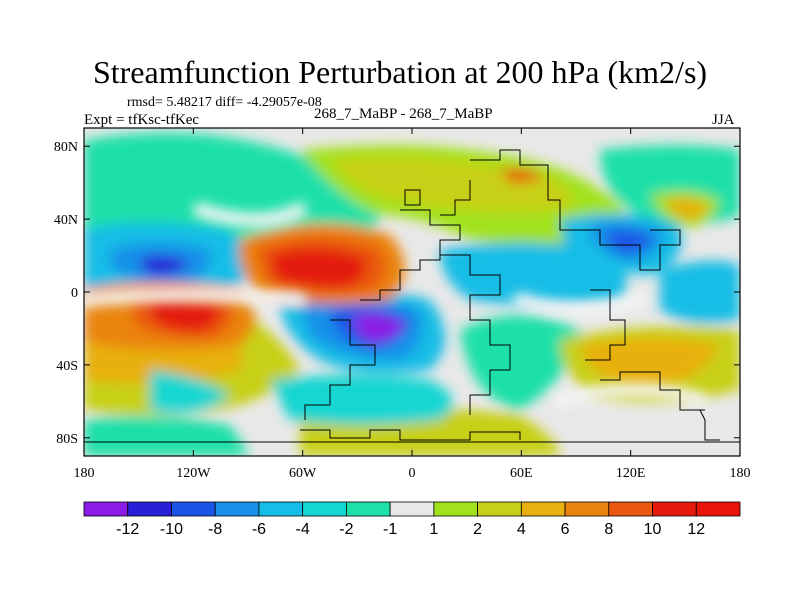  What do you see at coordinates (412, 519) in the screenshot?
I see `colorbar: -12 -10 -8 -6 -4 -2 -1 1 2 4 6 8 10 12` at bounding box center [412, 519].